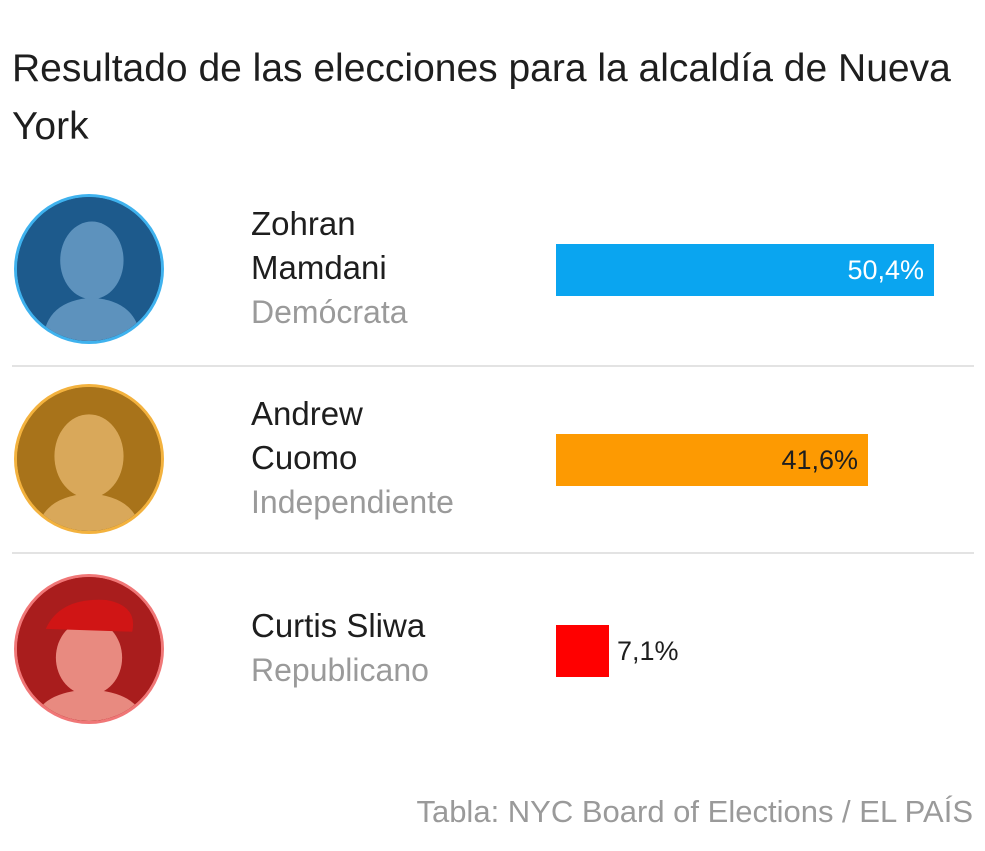  I want to click on candidate-name-line1: Andrew, so click(307, 413).